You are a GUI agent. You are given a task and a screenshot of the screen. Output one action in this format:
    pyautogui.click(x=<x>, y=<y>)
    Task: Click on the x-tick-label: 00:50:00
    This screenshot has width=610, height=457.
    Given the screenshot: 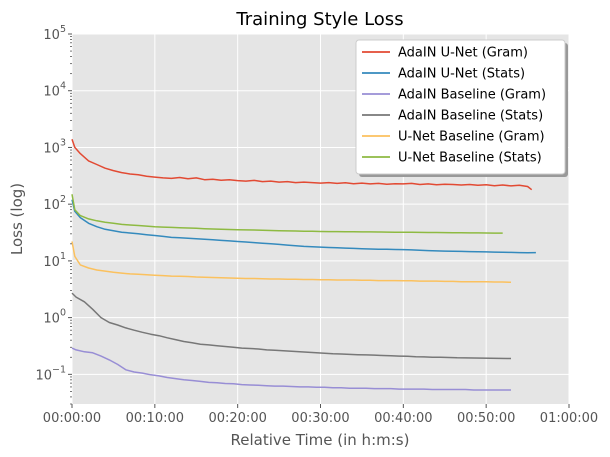 What is the action you would take?
    pyautogui.click(x=486, y=418)
    